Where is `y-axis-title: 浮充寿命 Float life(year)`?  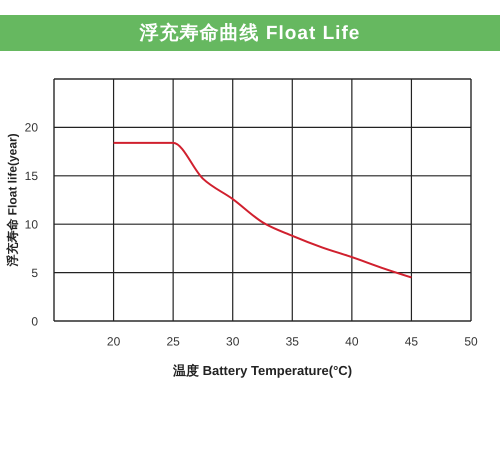
y-axis-title: 浮充寿命 Float life(year) is located at coordinates (12, 200).